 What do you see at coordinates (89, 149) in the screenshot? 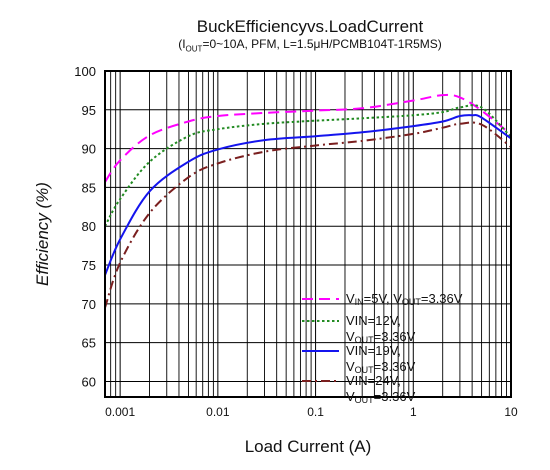
I see `y-tick-label: 90` at bounding box center [89, 149].